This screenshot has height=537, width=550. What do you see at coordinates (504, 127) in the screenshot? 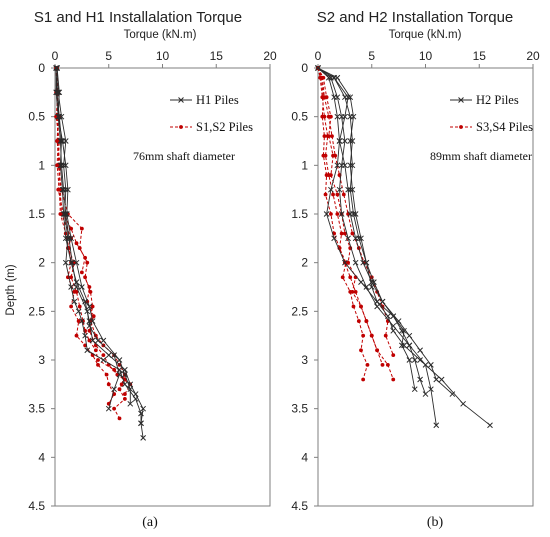
I see `legend-entry-label: S3,S4 Piles` at bounding box center [504, 127].